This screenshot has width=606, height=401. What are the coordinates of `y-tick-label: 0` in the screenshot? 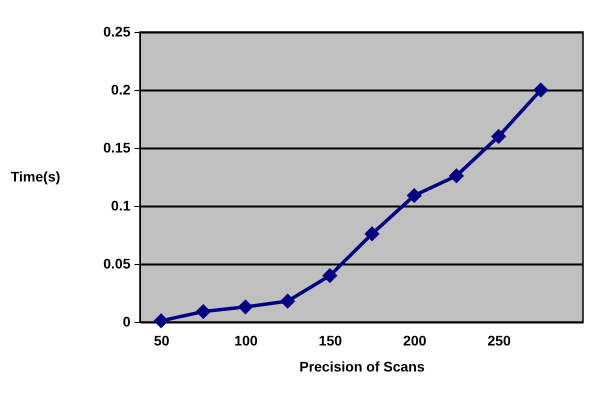 It's located at (126, 322).